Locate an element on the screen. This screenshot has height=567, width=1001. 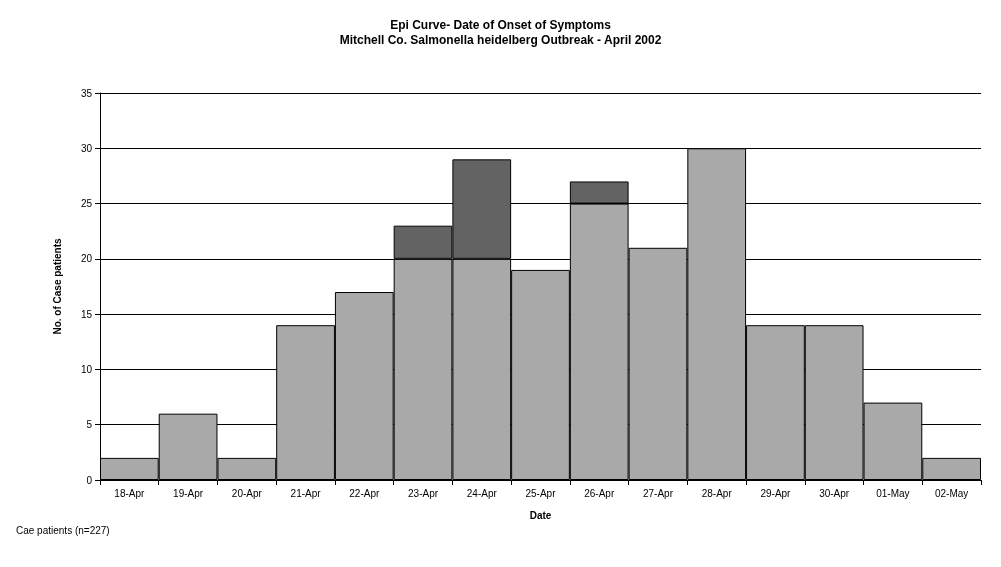
x-tick-label: 02-May is located at coordinates (951, 493).